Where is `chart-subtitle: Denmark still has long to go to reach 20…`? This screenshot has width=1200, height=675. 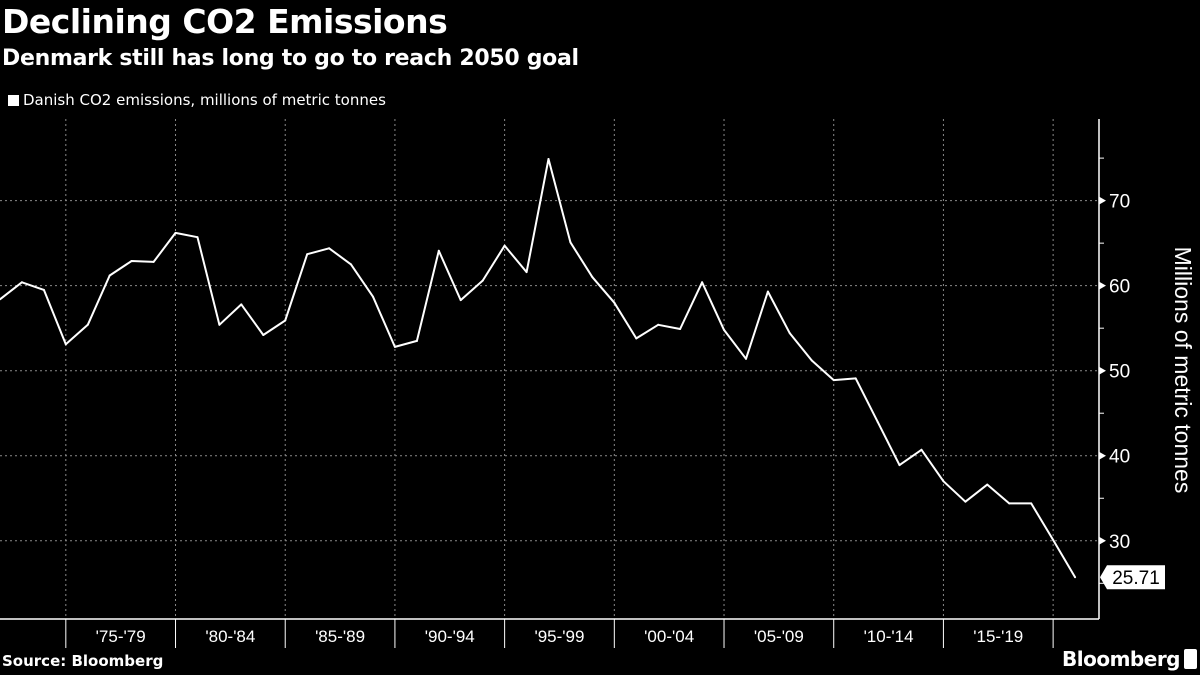 chart-subtitle: Denmark still has long to go to reach 20… is located at coordinates (290, 58).